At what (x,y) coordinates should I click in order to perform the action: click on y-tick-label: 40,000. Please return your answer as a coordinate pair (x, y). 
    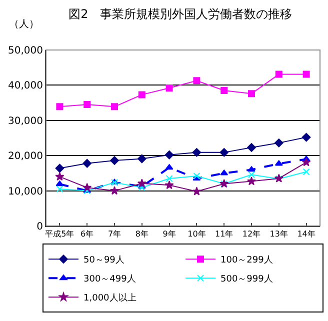
    Looking at the image, I should click on (25, 86).